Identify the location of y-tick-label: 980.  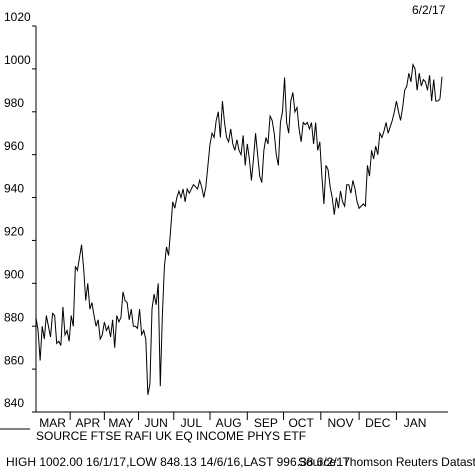
(14, 103).